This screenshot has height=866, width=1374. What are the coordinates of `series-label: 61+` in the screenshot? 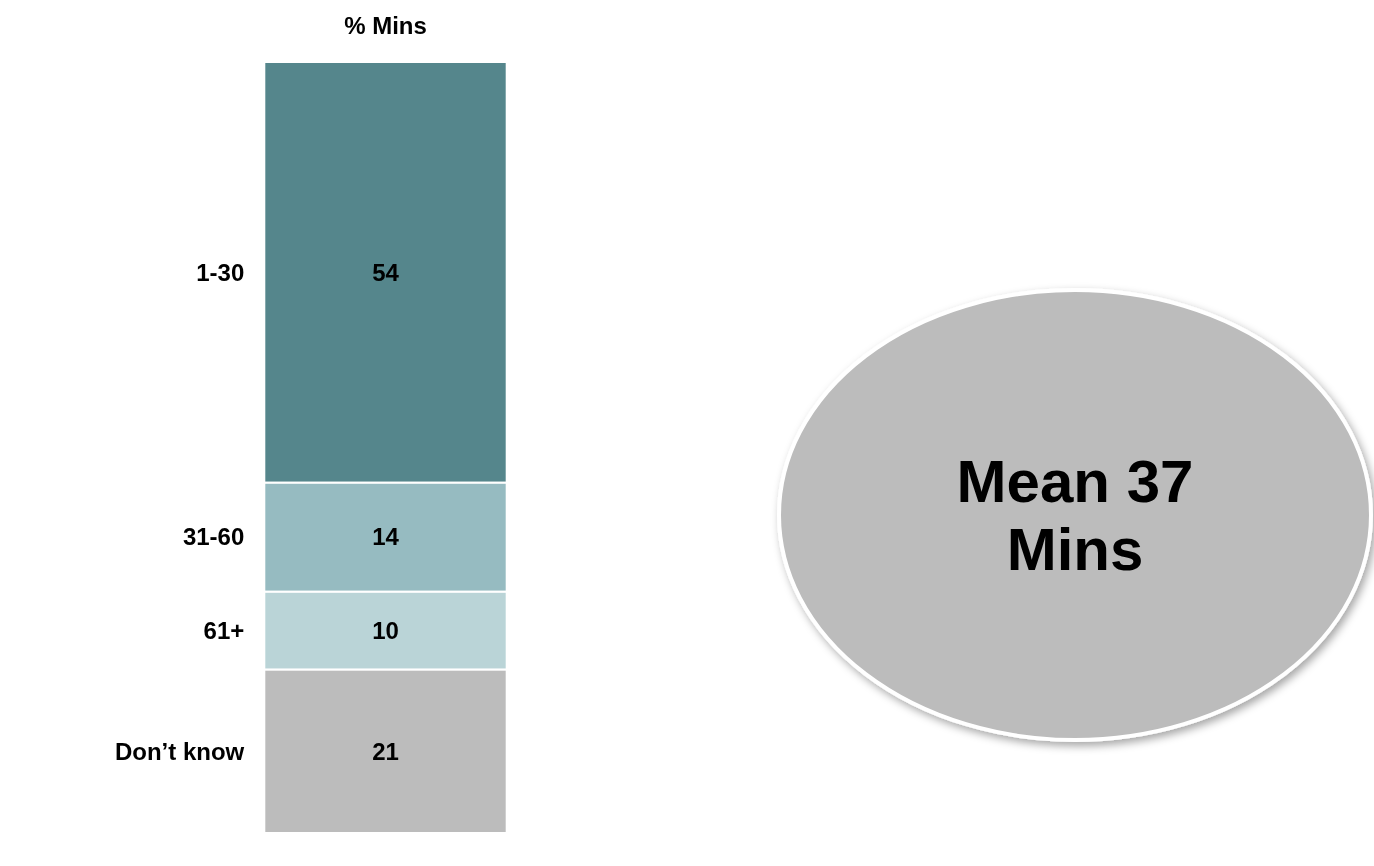 It's located at (224, 630).